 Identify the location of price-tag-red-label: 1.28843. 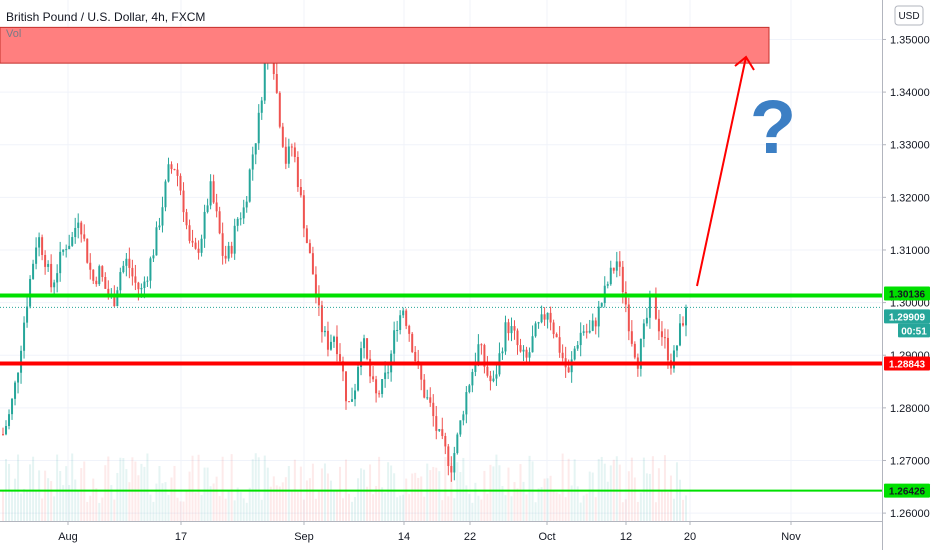
(907, 364).